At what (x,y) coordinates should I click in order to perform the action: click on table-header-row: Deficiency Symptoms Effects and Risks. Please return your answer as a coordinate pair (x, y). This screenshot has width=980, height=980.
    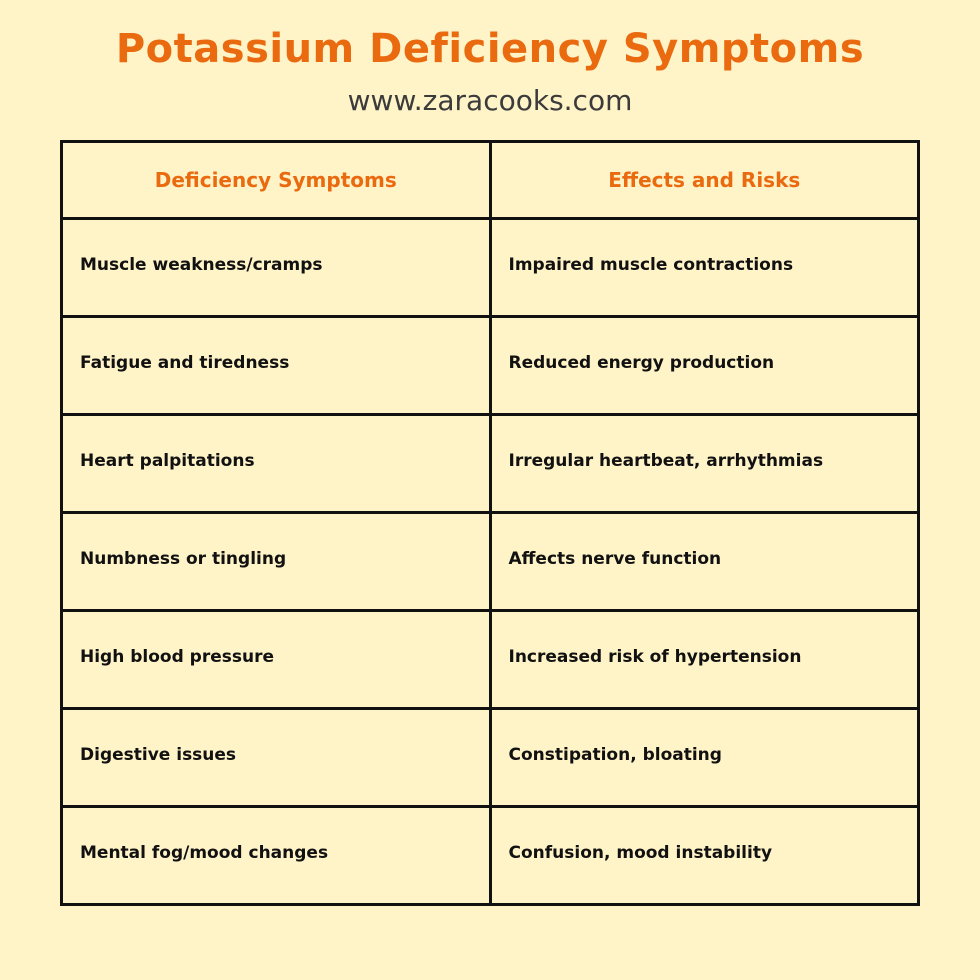
    Looking at the image, I should click on (490, 180).